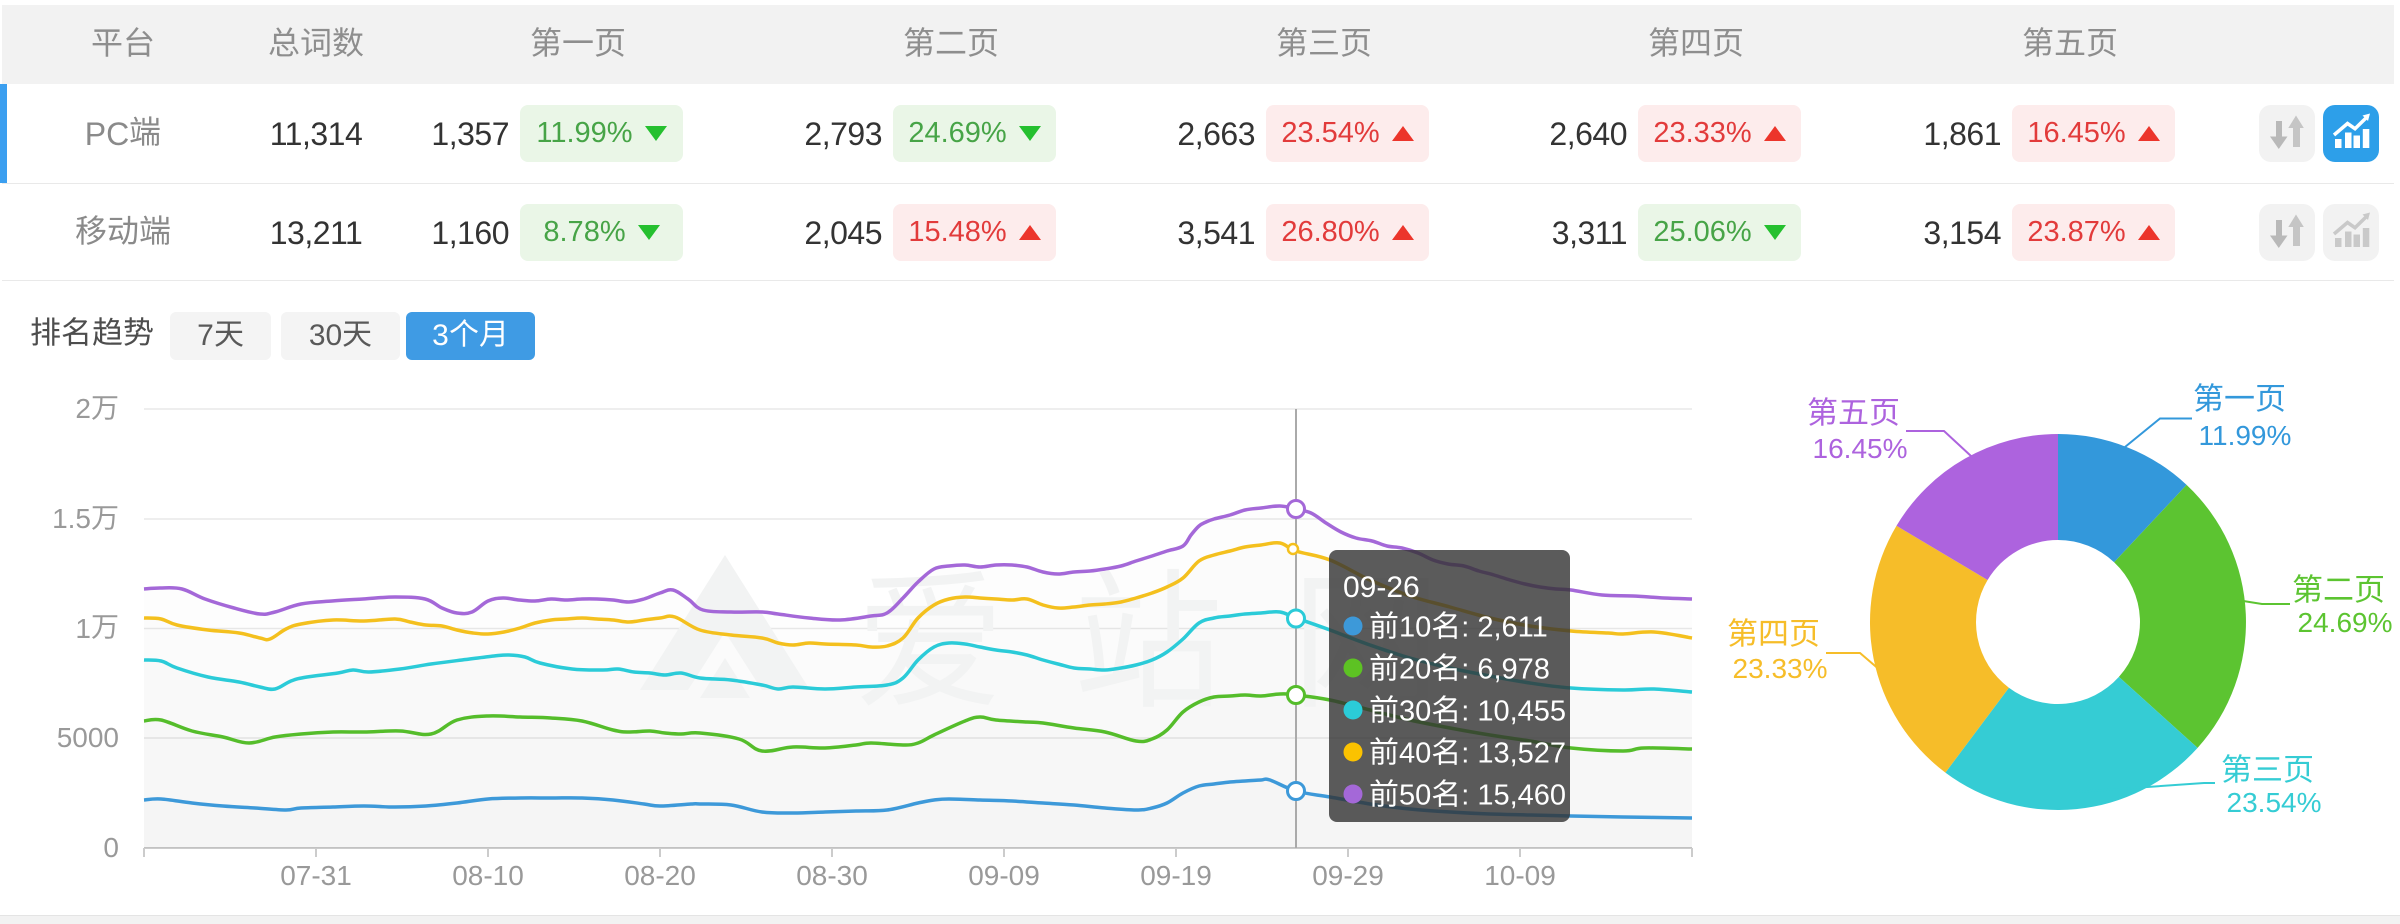  Describe the element at coordinates (1381, 587) in the screenshot. I see `svg-text: 09-26` at that location.